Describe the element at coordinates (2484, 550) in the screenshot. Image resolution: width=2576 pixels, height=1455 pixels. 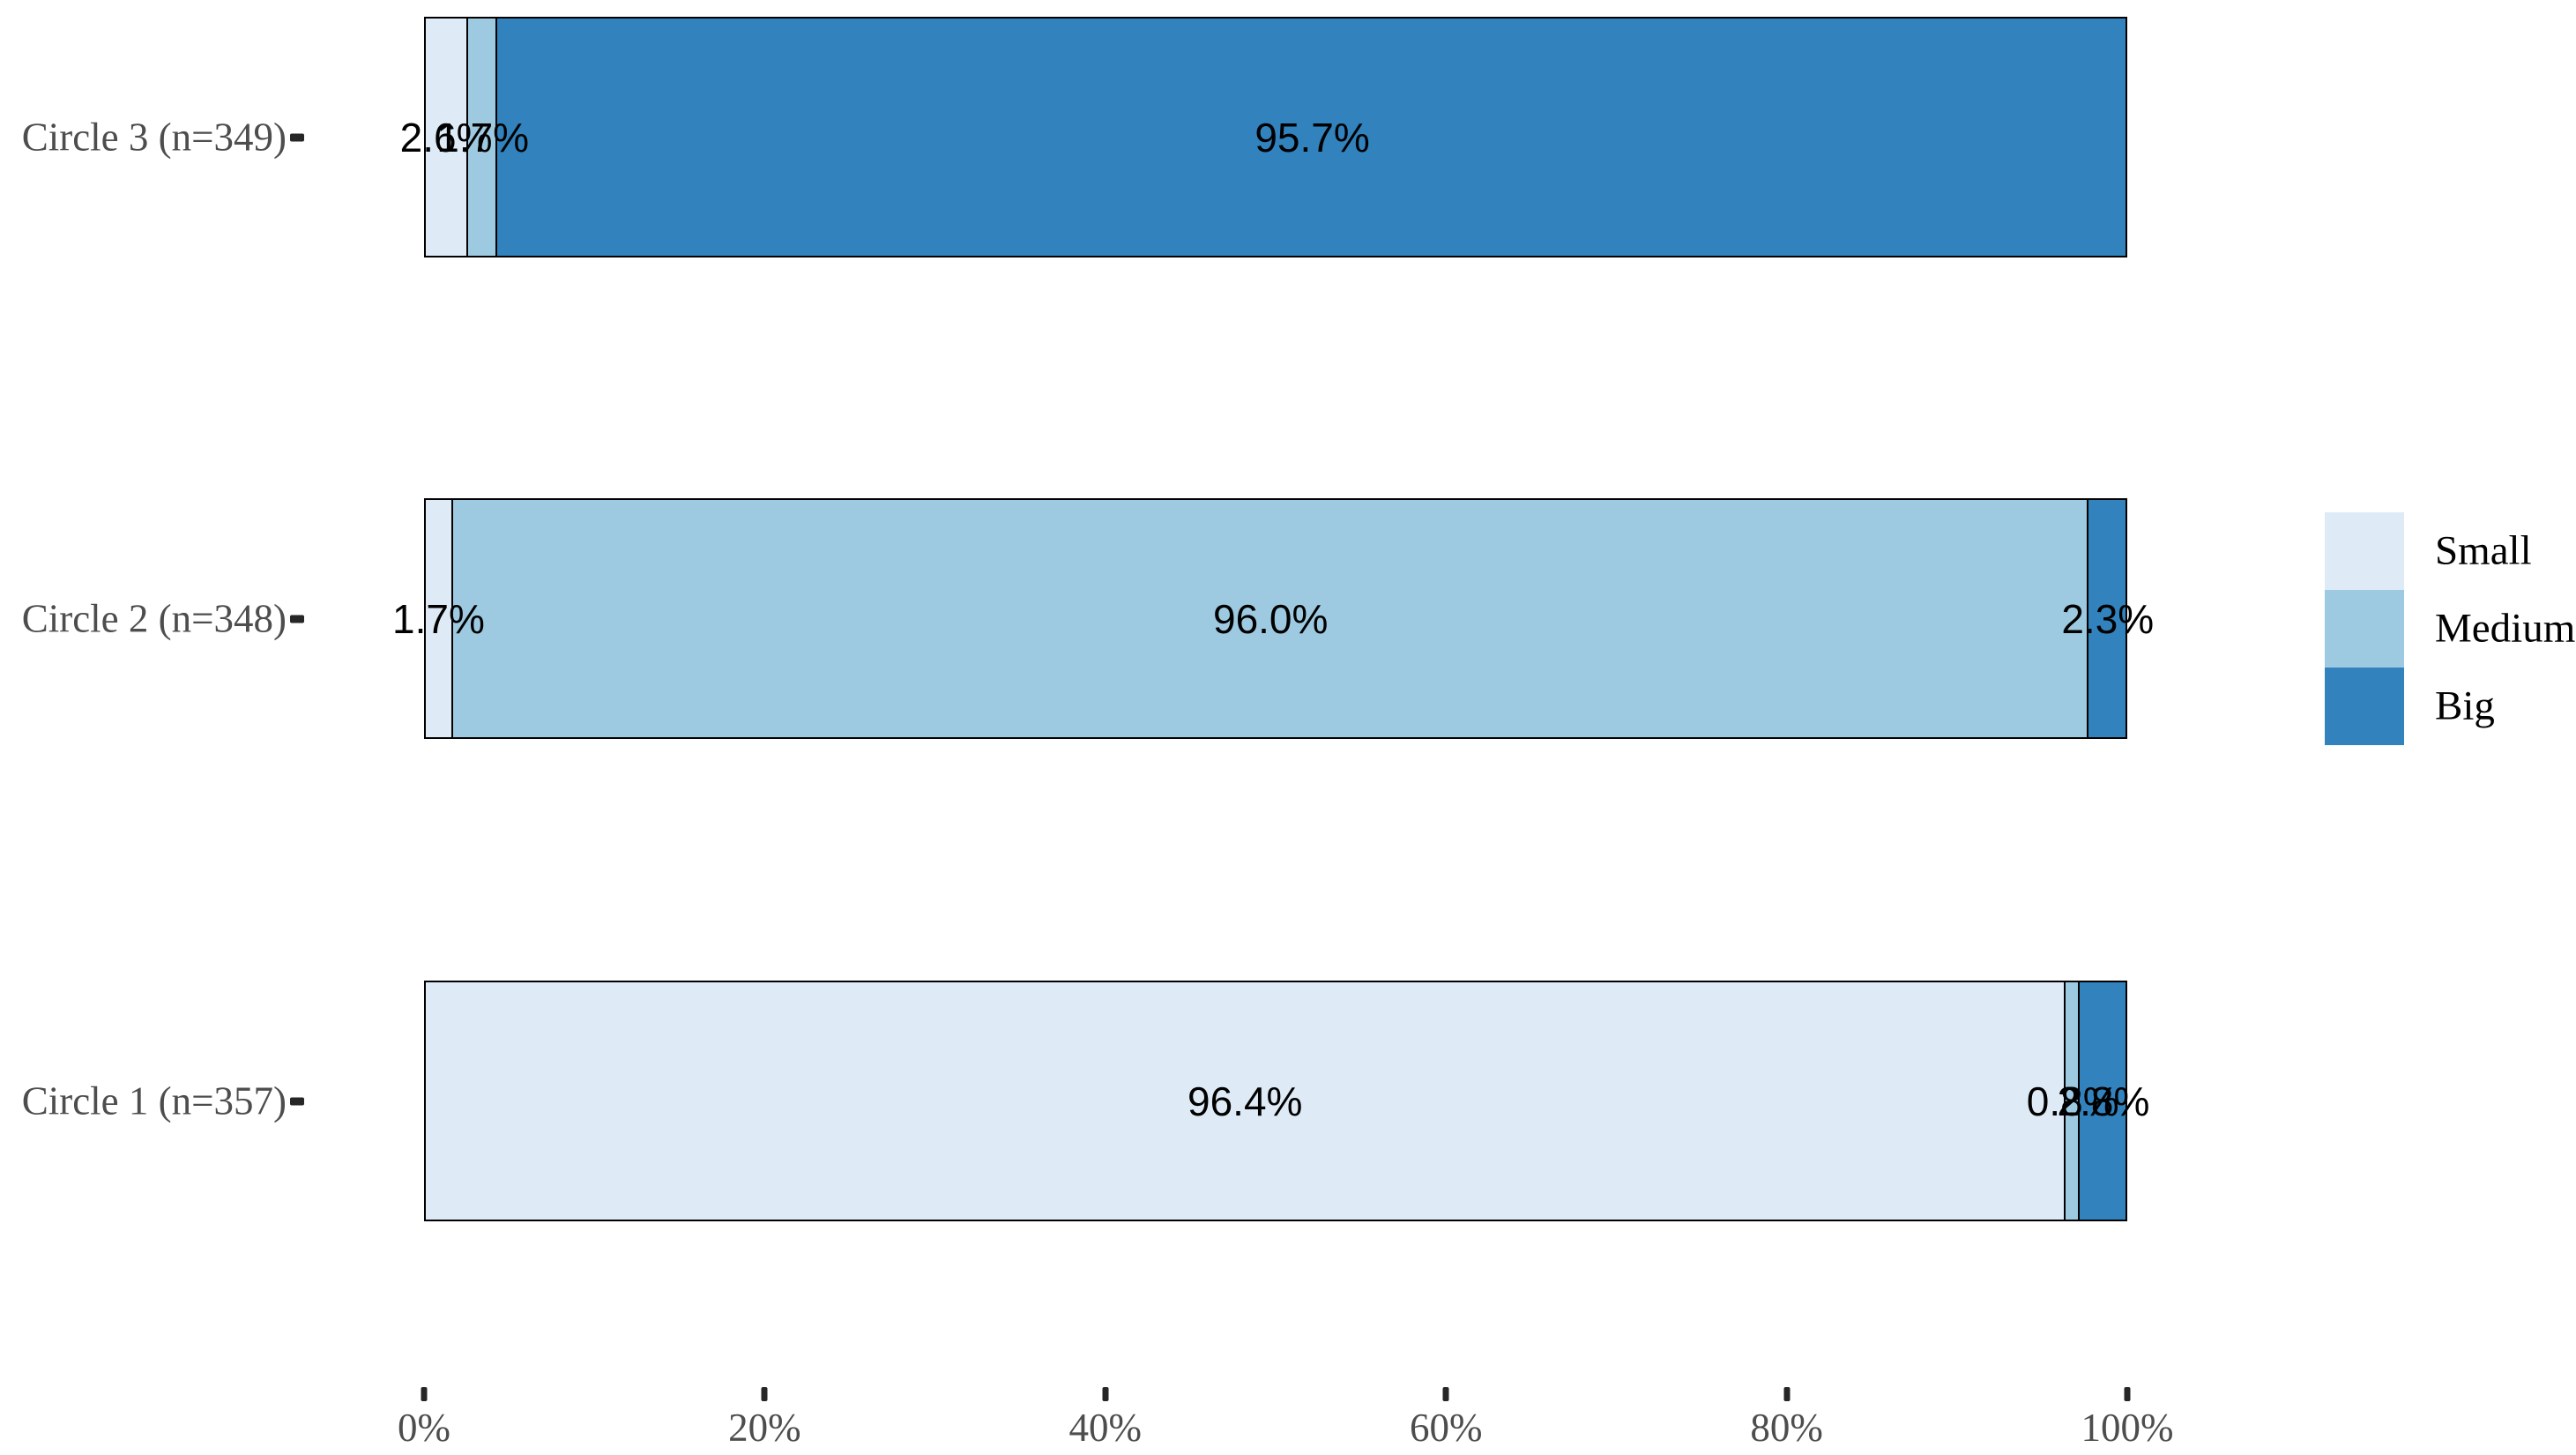
I see `legend-label: Small` at that location.